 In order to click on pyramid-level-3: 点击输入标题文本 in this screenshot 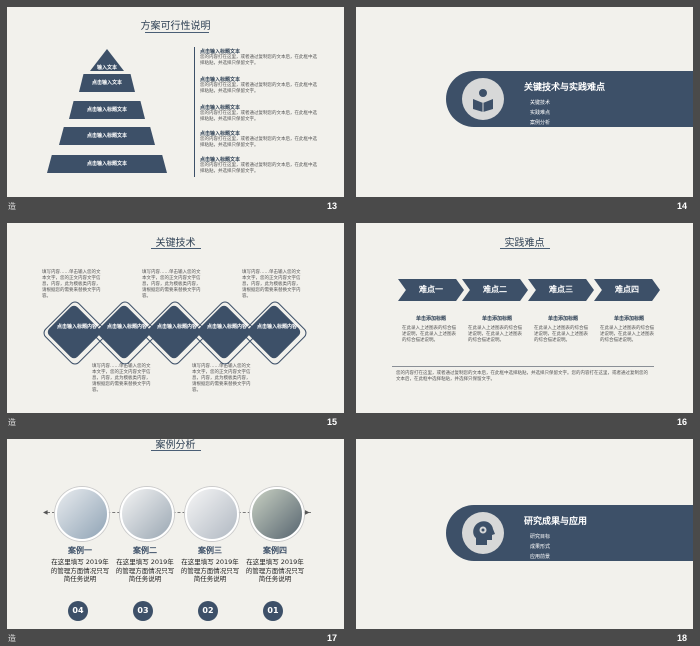, I will do `click(106, 110)`.